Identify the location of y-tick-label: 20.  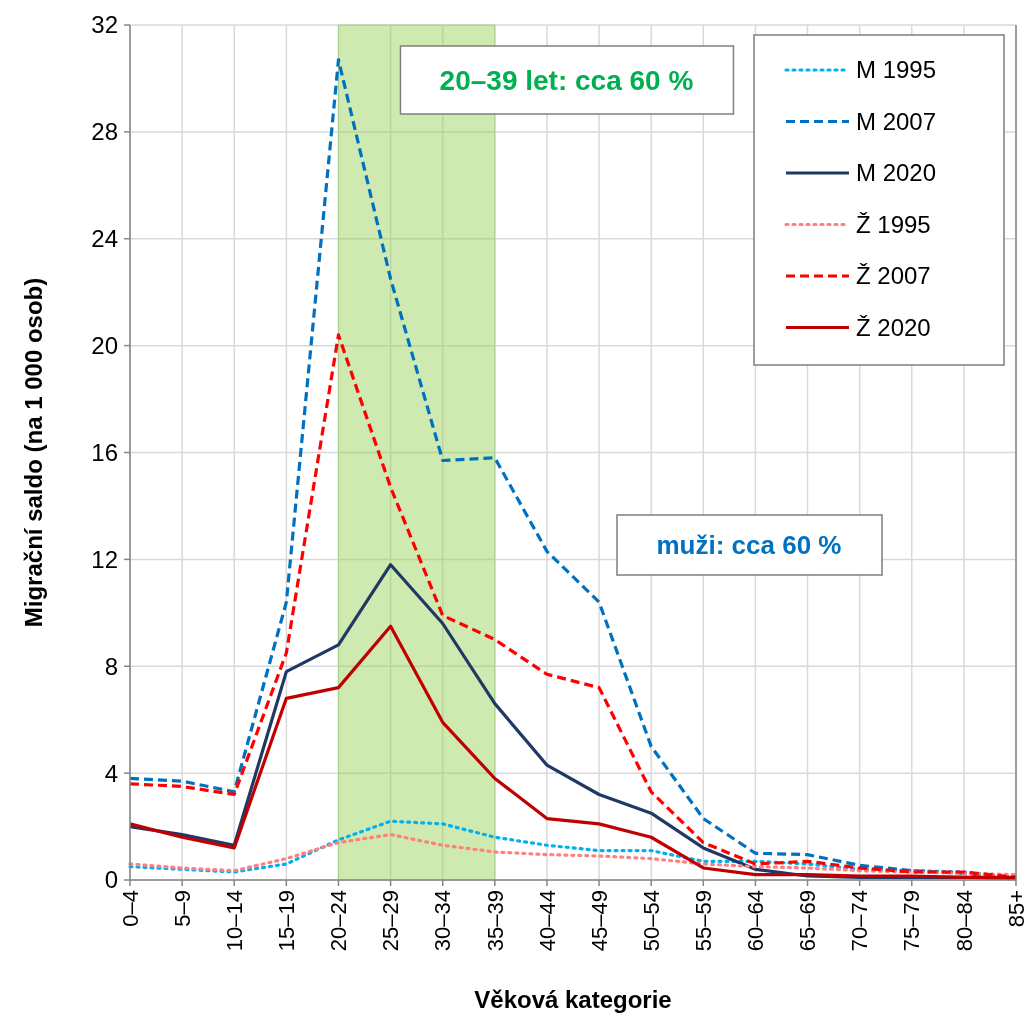
(104, 346).